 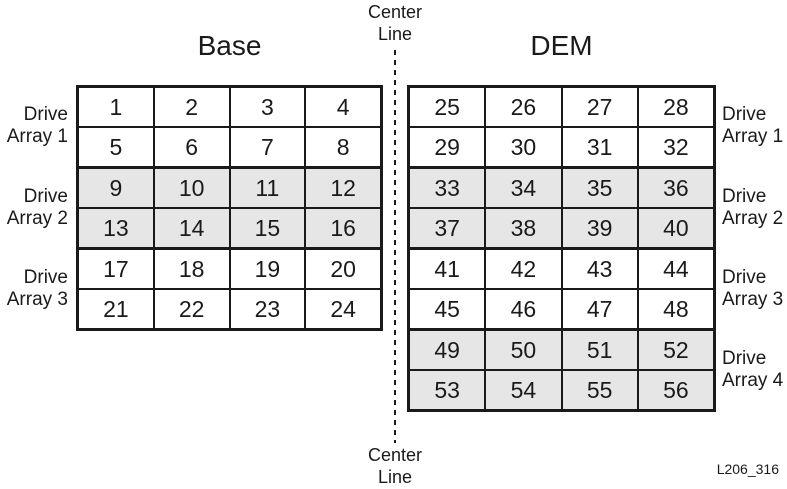 What do you see at coordinates (524, 228) in the screenshot?
I see `drive-bay: 38` at bounding box center [524, 228].